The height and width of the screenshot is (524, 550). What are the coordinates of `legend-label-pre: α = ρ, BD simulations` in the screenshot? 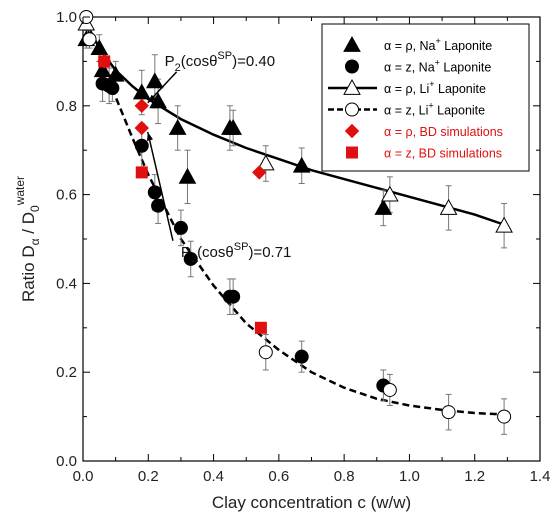 It's located at (443, 132).